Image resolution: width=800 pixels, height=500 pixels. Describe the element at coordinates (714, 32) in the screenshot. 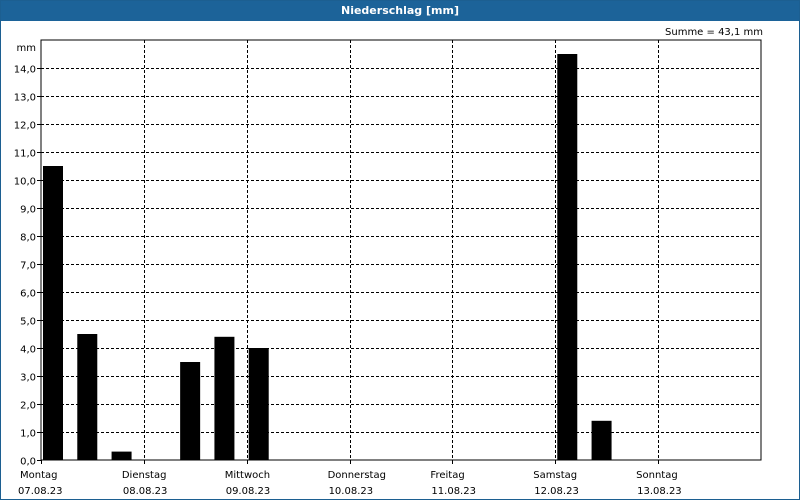

I see `total-label: Summe = 43,1 mm` at that location.